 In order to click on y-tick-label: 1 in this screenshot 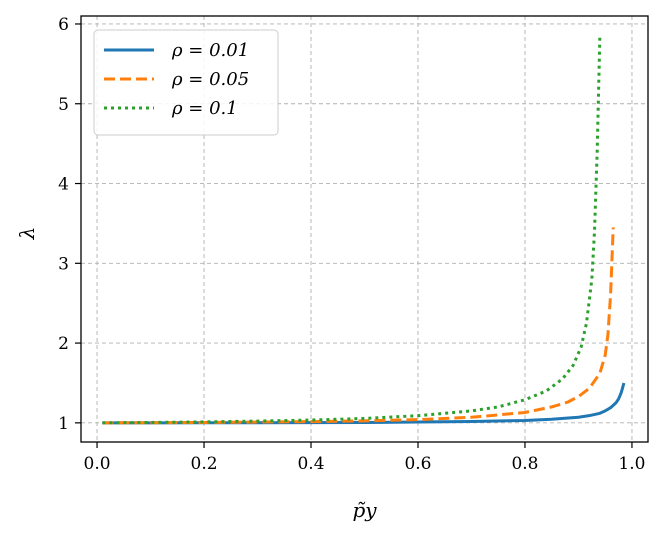, I will do `click(63, 424)`.